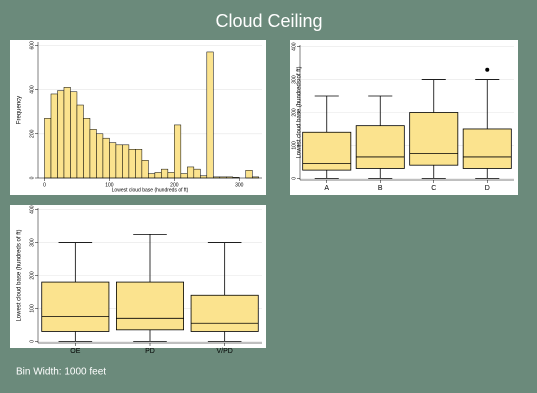  I want to click on note: Bin Width: 1000 feet, so click(61, 372).